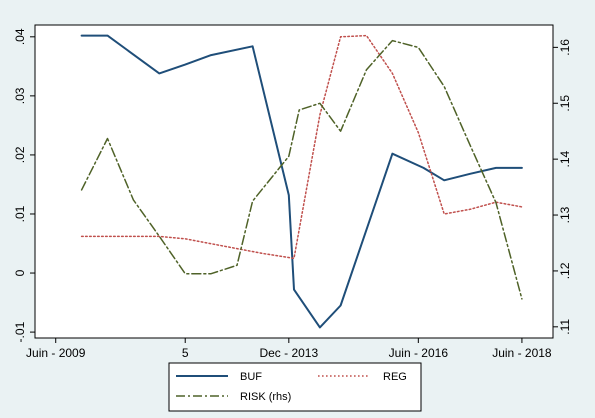 This screenshot has height=418, width=595. I want to click on y-tick-label: 0, so click(20, 272).